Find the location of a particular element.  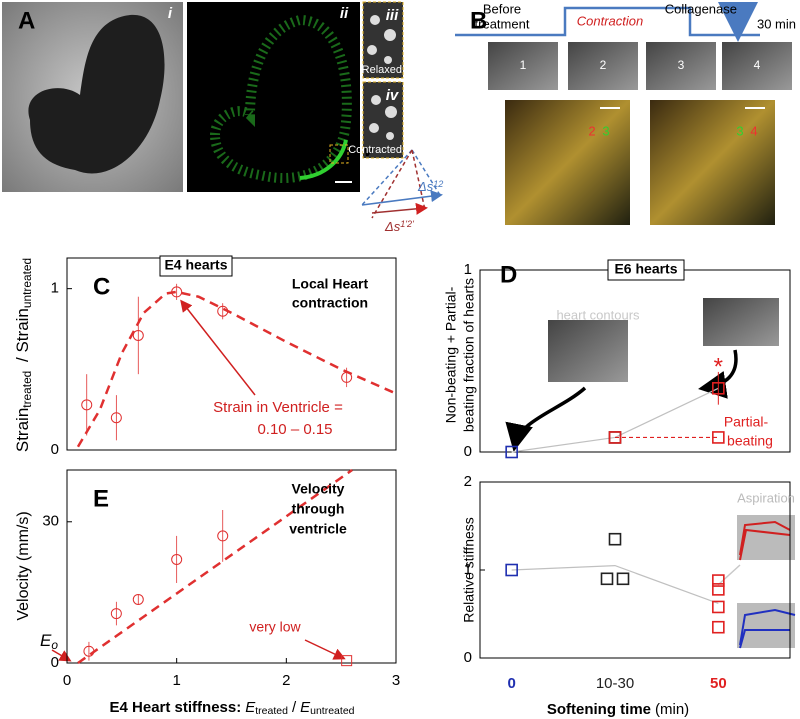

label: Eo is located at coordinates (49, 641).